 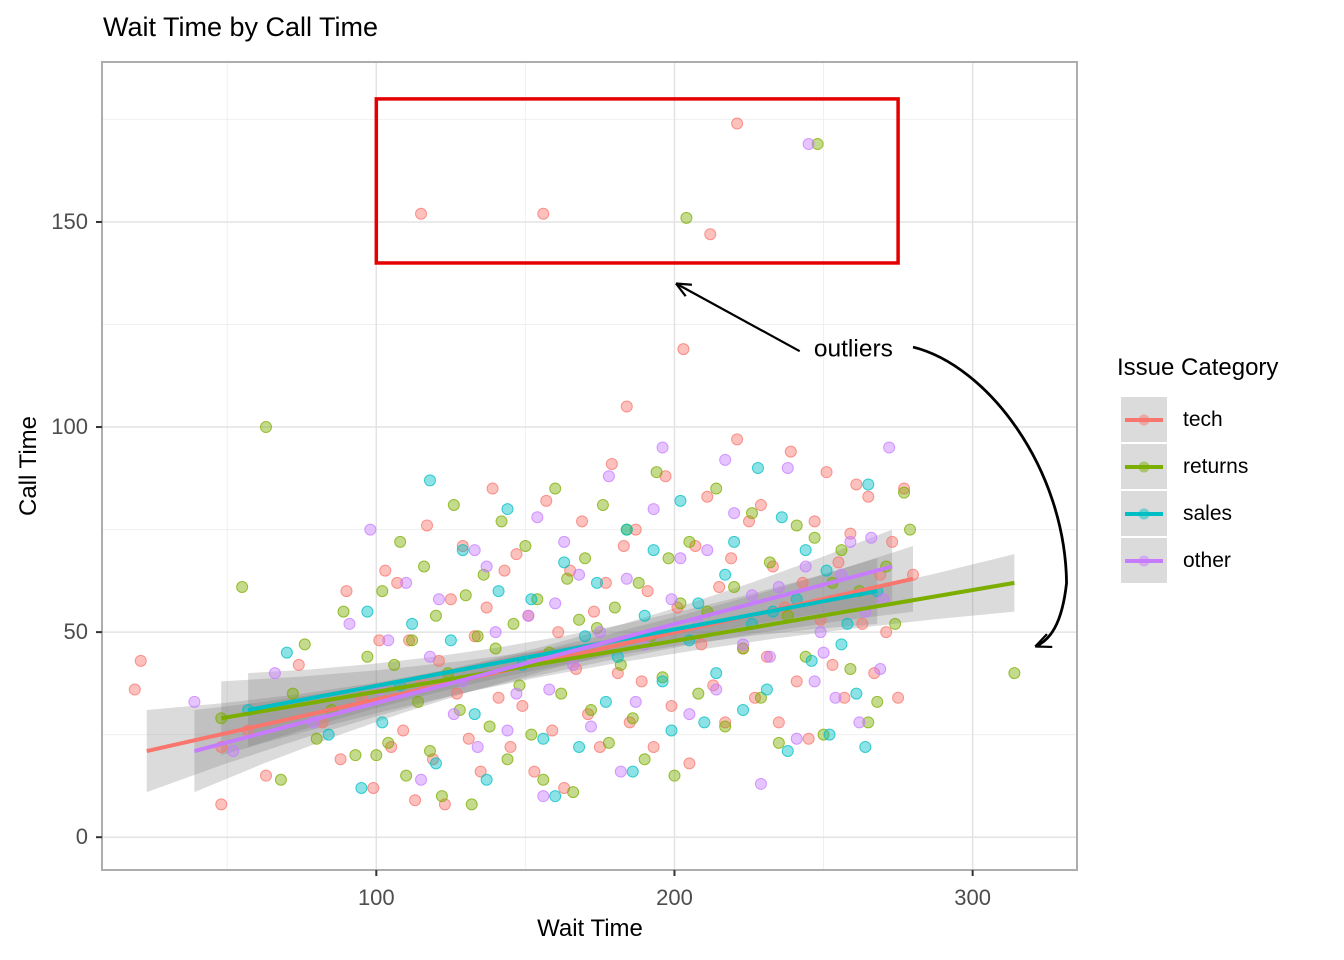 I want to click on legend-item: other, so click(x=1197, y=560).